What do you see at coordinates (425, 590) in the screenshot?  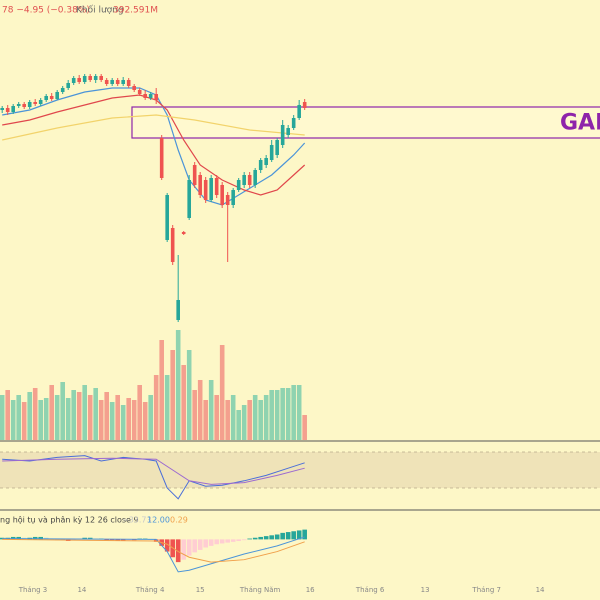 I see `x-tick-label: 13` at bounding box center [425, 590].